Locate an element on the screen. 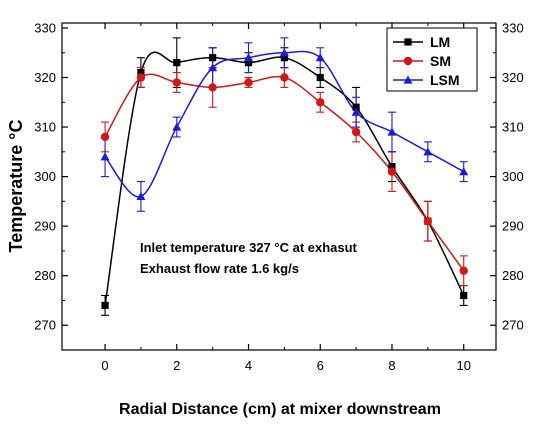 This screenshot has width=550, height=426. legend-label-sm: SM is located at coordinates (440, 61).